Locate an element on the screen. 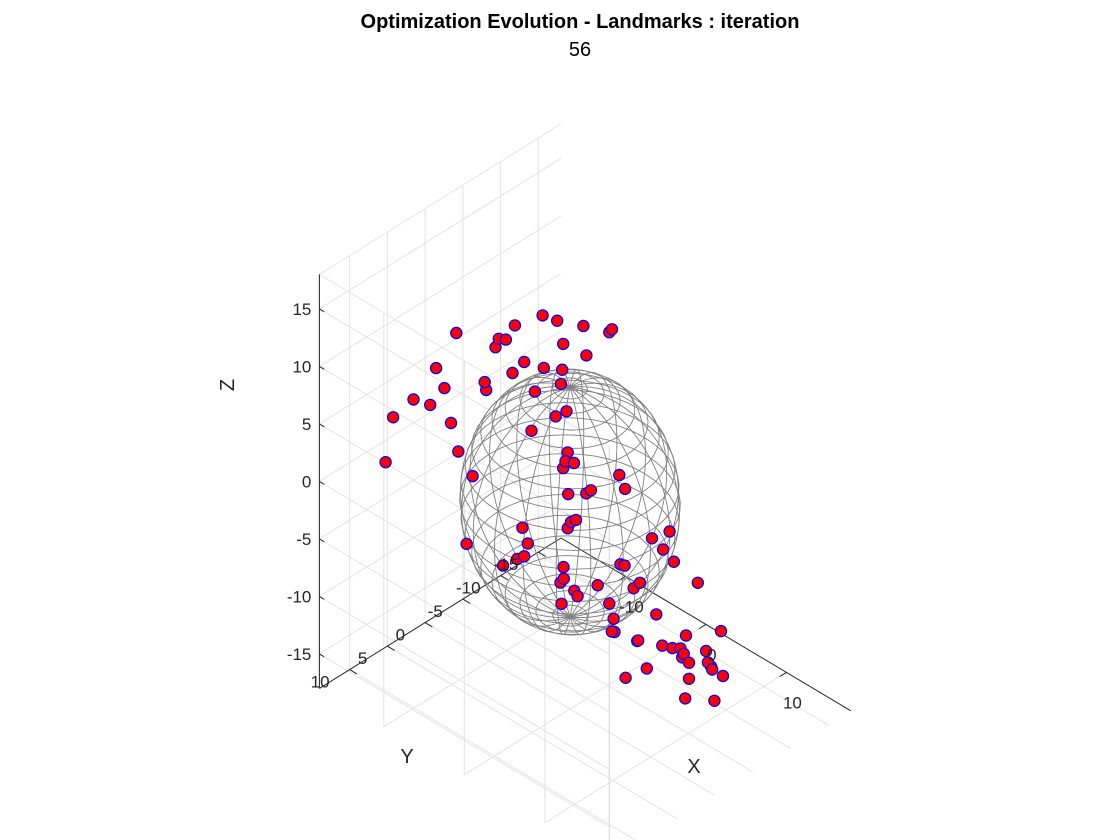  tick-label: 5 is located at coordinates (362, 658).